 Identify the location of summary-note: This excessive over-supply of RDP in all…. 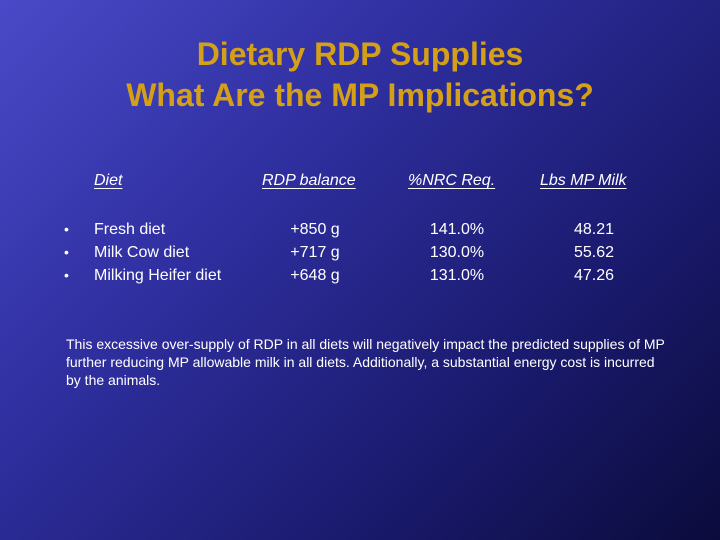
(365, 362).